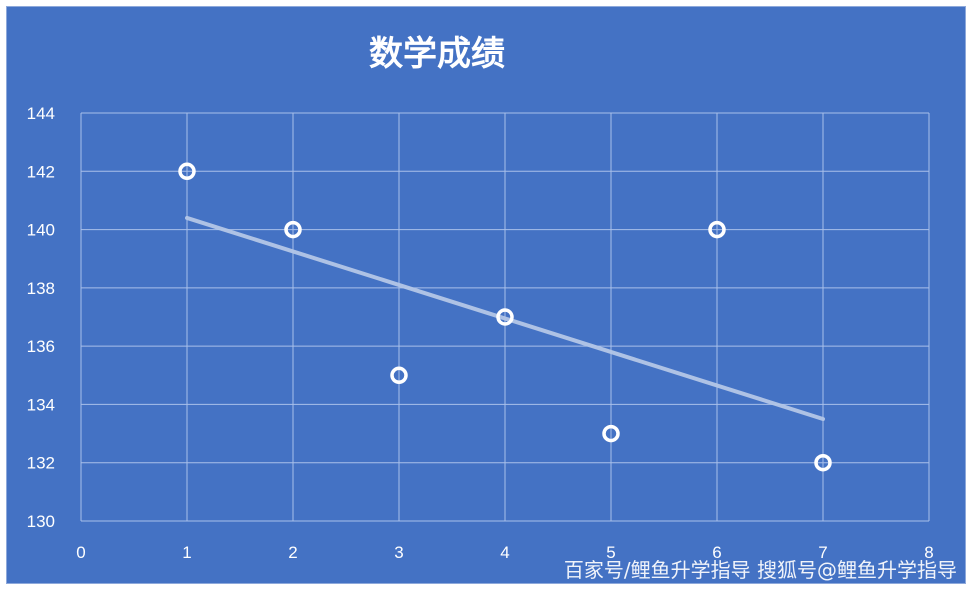  I want to click on x-tick-label: 3, so click(398, 552).